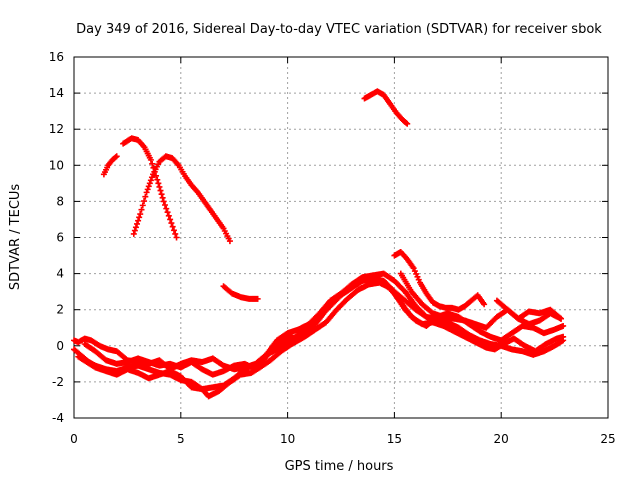 The height and width of the screenshot is (480, 640). What do you see at coordinates (181, 439) in the screenshot?
I see `x-tick-label: 5` at bounding box center [181, 439].